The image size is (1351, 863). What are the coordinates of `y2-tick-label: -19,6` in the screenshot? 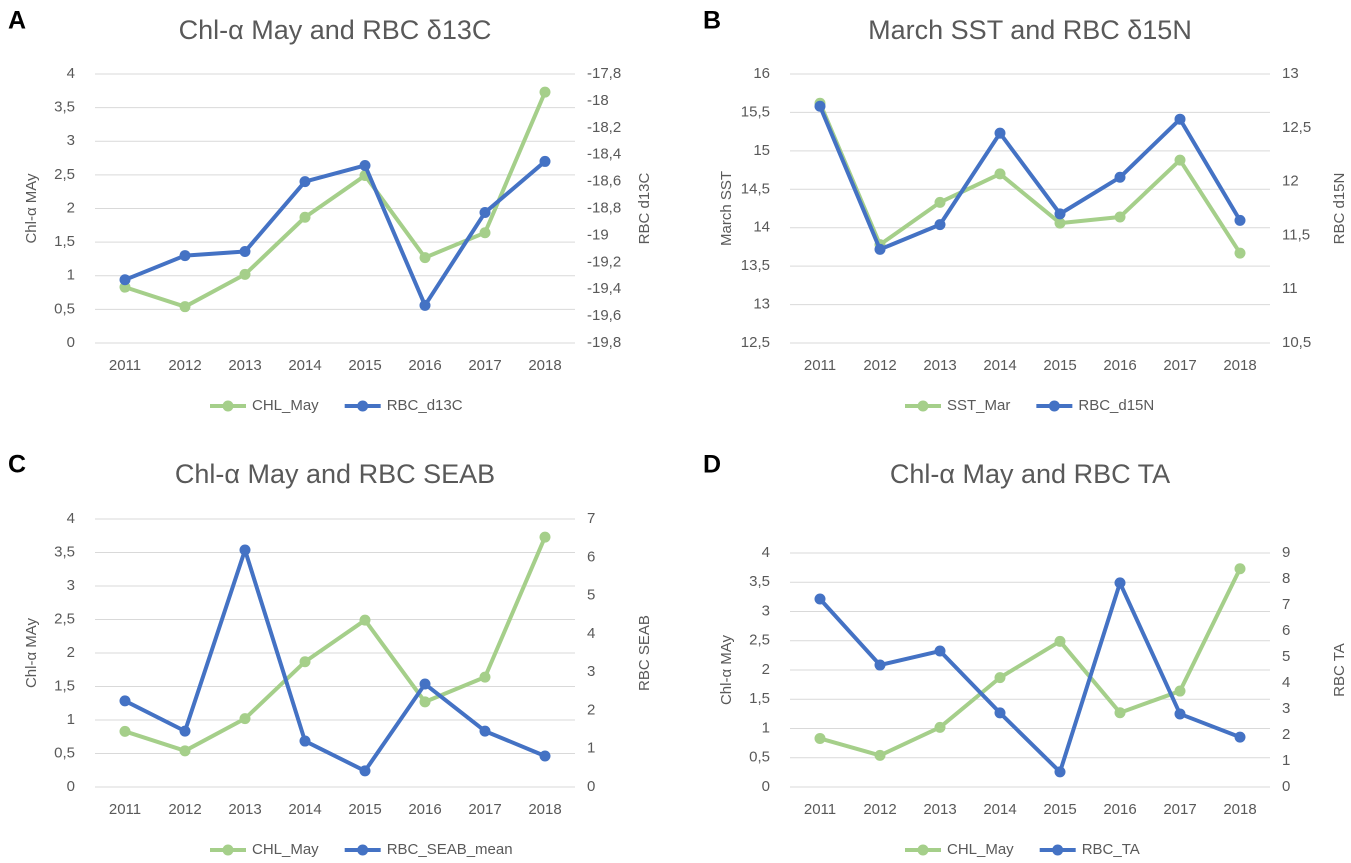 It's located at (604, 315).